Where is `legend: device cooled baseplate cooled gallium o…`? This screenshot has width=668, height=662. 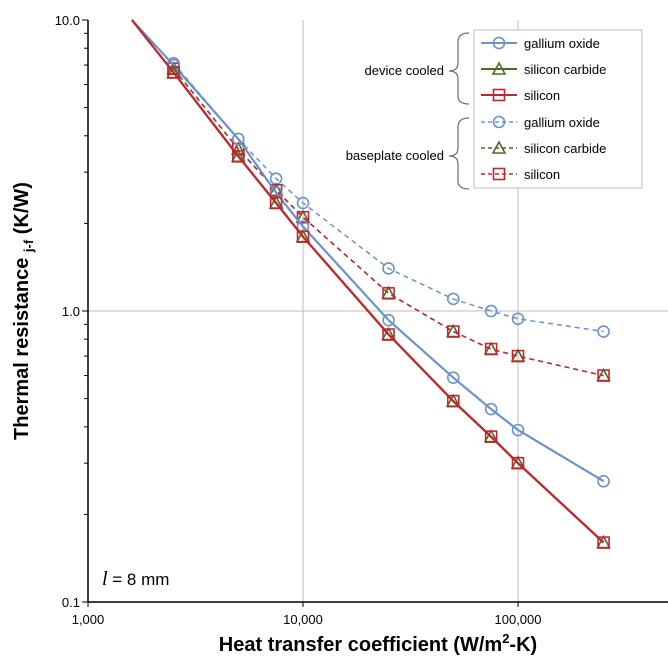
legend: device cooled baseplate cooled gallium o… is located at coordinates (494, 109).